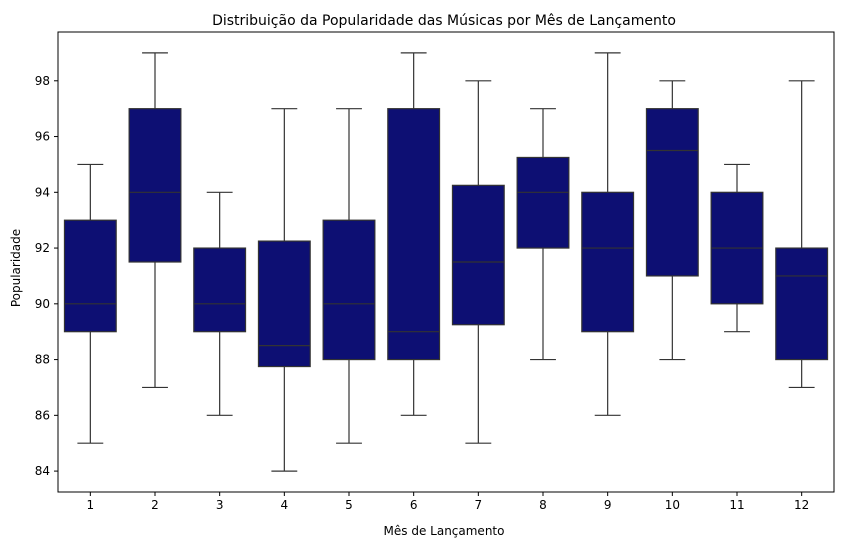  Describe the element at coordinates (91, 505) in the screenshot. I see `x-tick-label: 1` at that location.